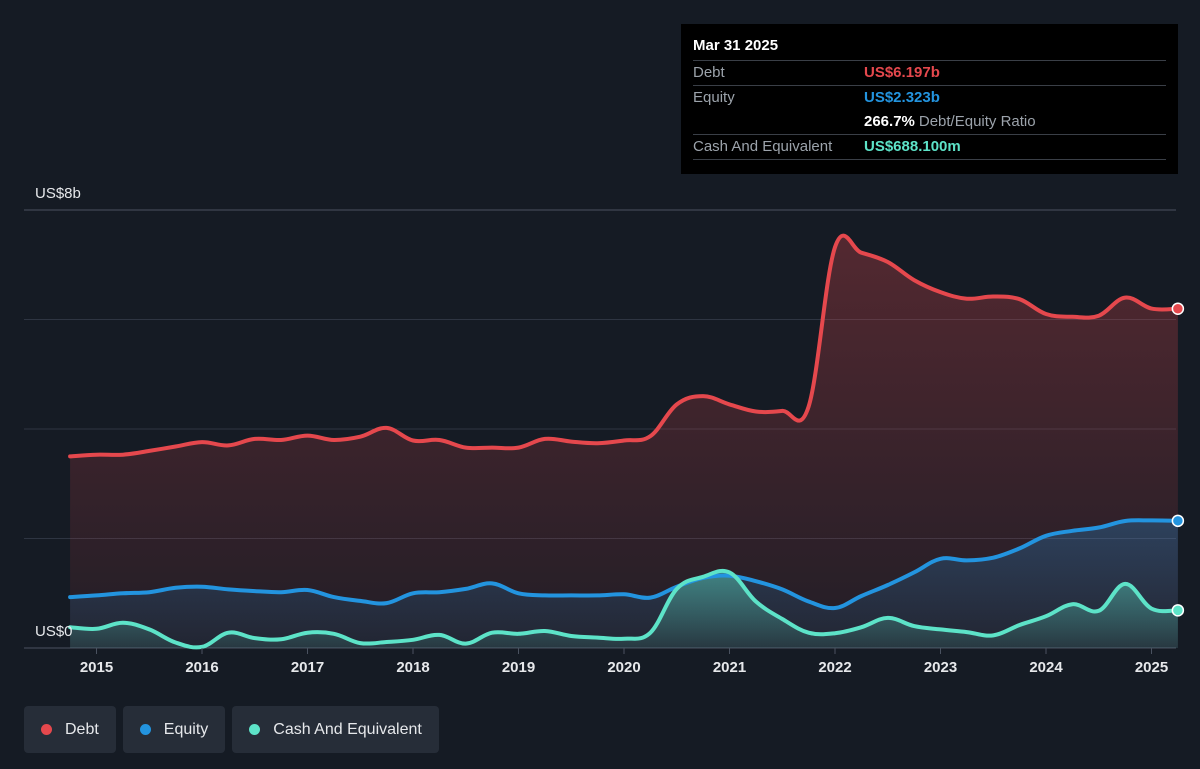  I want to click on x-tick-label: 2019, so click(518, 667).